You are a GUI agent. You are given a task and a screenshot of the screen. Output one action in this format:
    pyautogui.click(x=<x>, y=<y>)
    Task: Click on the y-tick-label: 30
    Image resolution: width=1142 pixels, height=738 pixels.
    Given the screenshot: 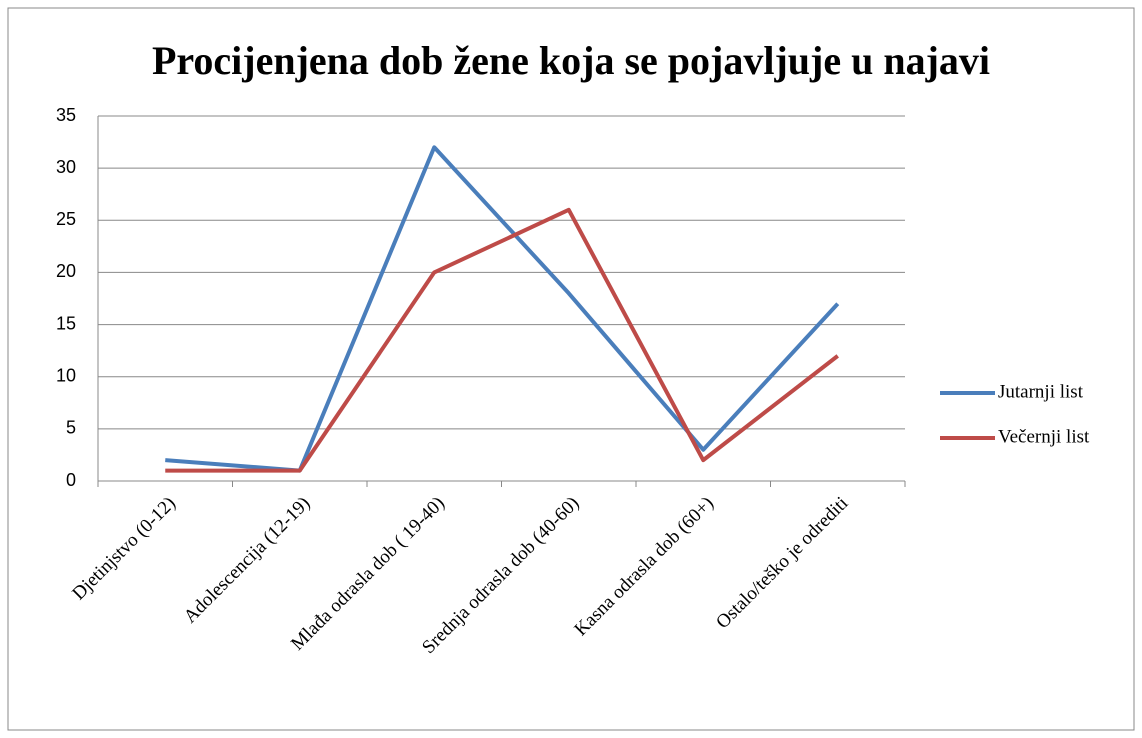 What is the action you would take?
    pyautogui.click(x=66, y=167)
    